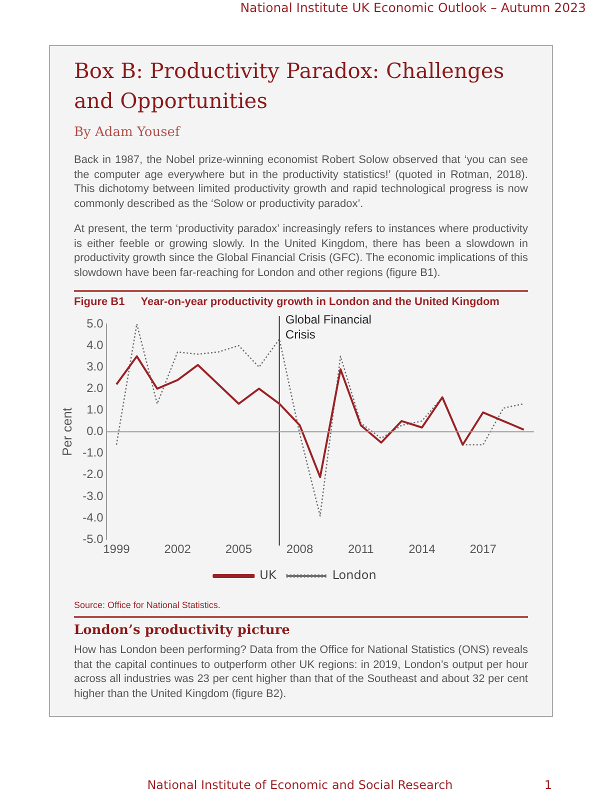  What do you see at coordinates (66, 431) in the screenshot?
I see `y-axis-title: Per cent` at bounding box center [66, 431].